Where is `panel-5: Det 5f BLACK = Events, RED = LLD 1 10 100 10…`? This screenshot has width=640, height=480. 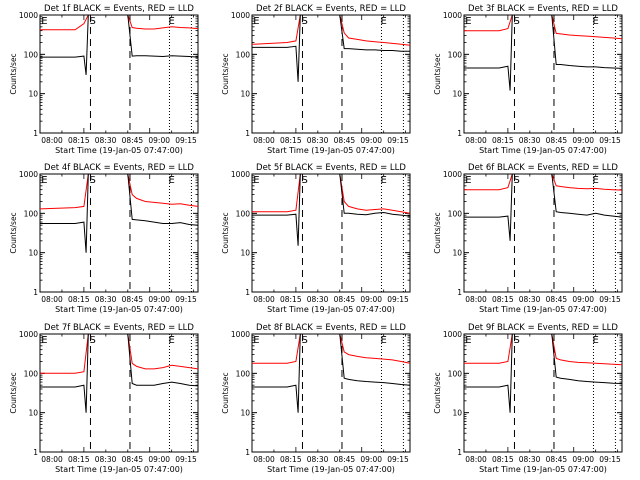
panel-5: Det 5f BLACK = Events, RED = LLD 1 10 100 10… is located at coordinates (316, 238).